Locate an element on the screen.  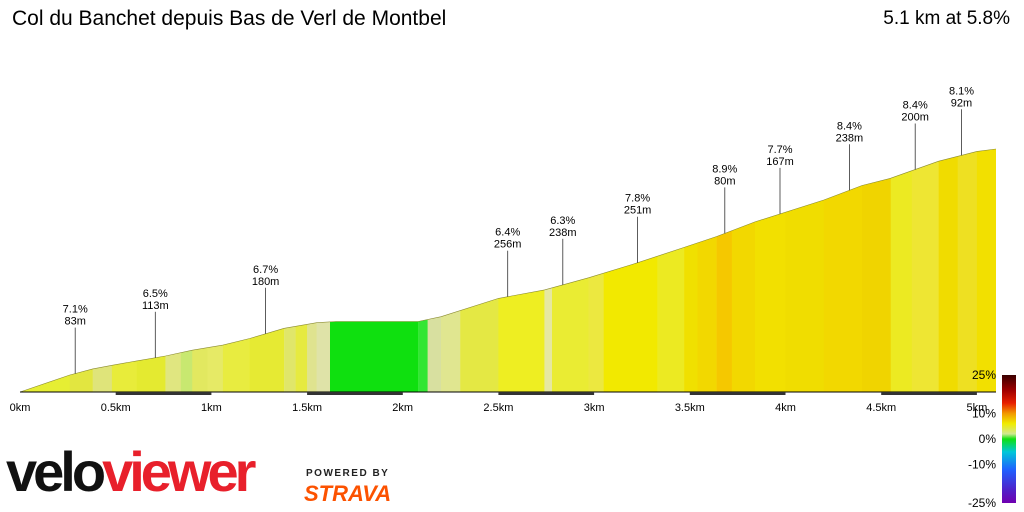
gradient-scale-bar is located at coordinates (1009, 439).